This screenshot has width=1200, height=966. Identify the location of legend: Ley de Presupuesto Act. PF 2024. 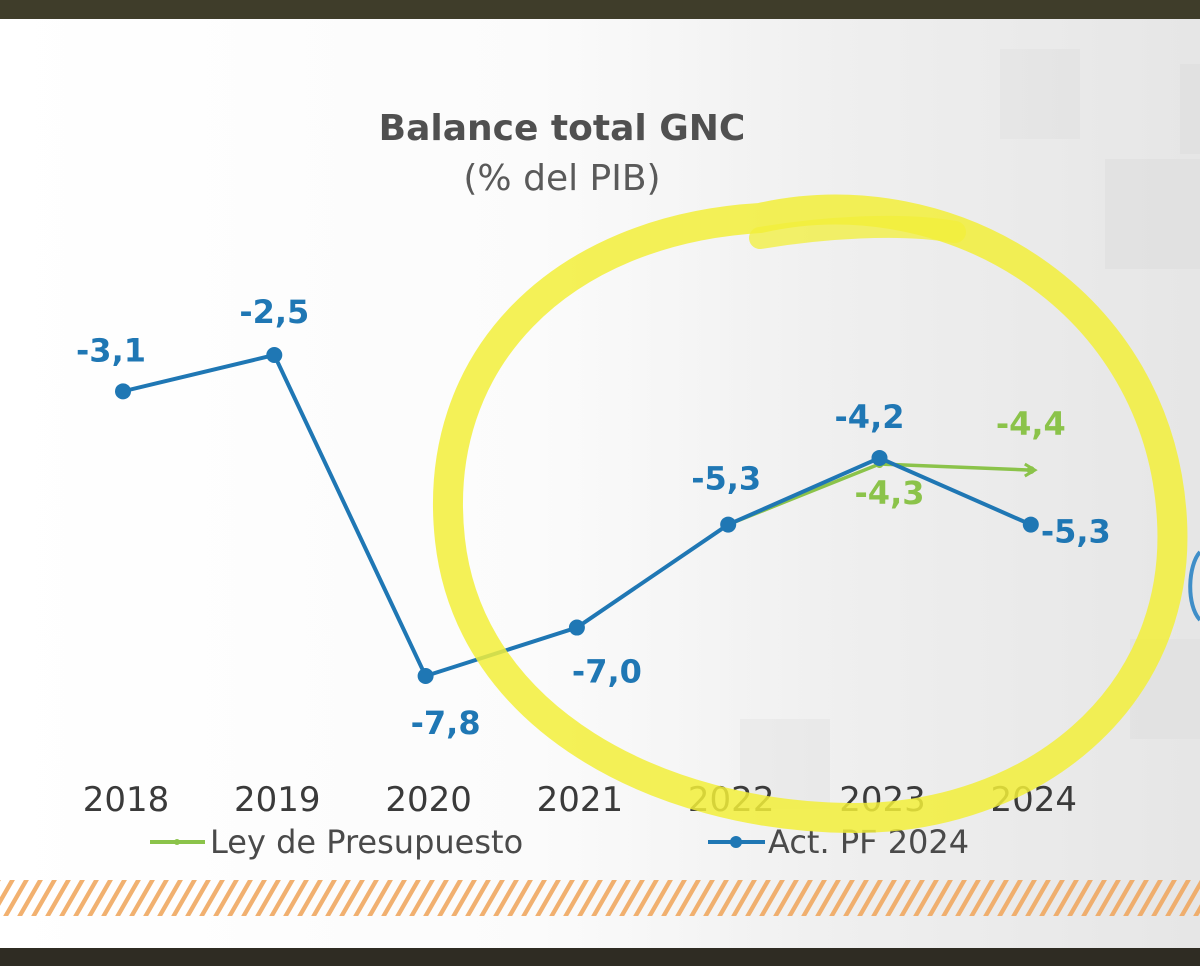
(559, 842).